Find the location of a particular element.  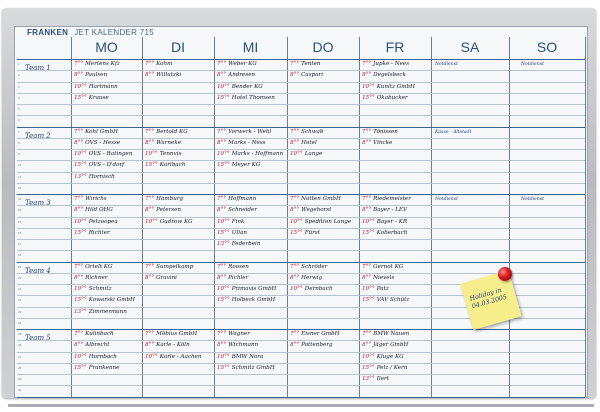

schedule-entry: 7°° Schröder is located at coordinates (308, 267).